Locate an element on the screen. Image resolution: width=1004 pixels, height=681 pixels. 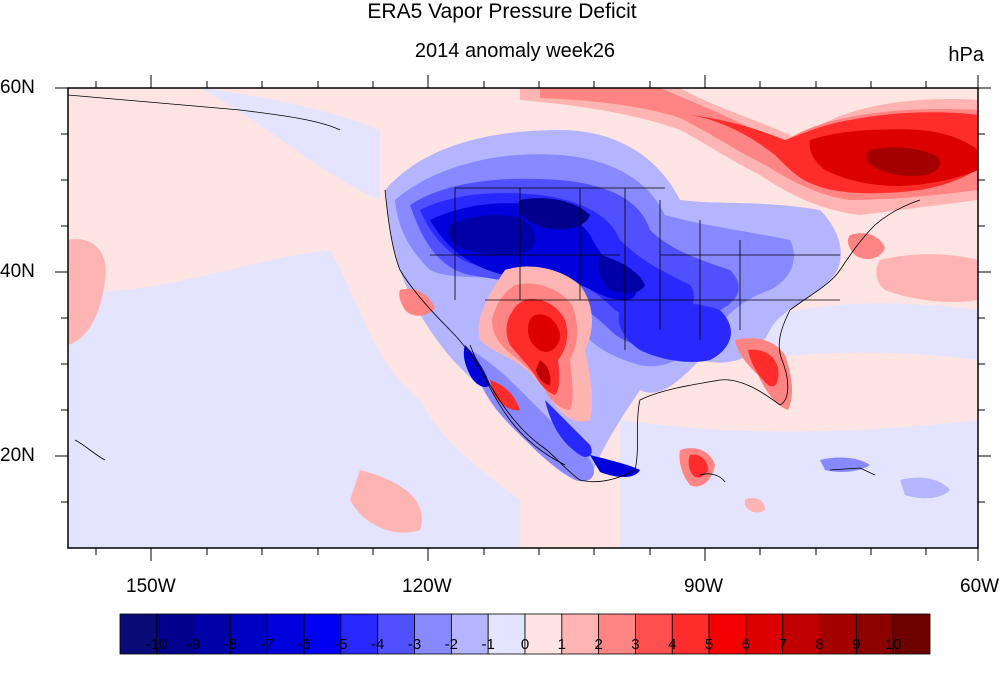
colorbar-tick-label: -8 is located at coordinates (230, 644).